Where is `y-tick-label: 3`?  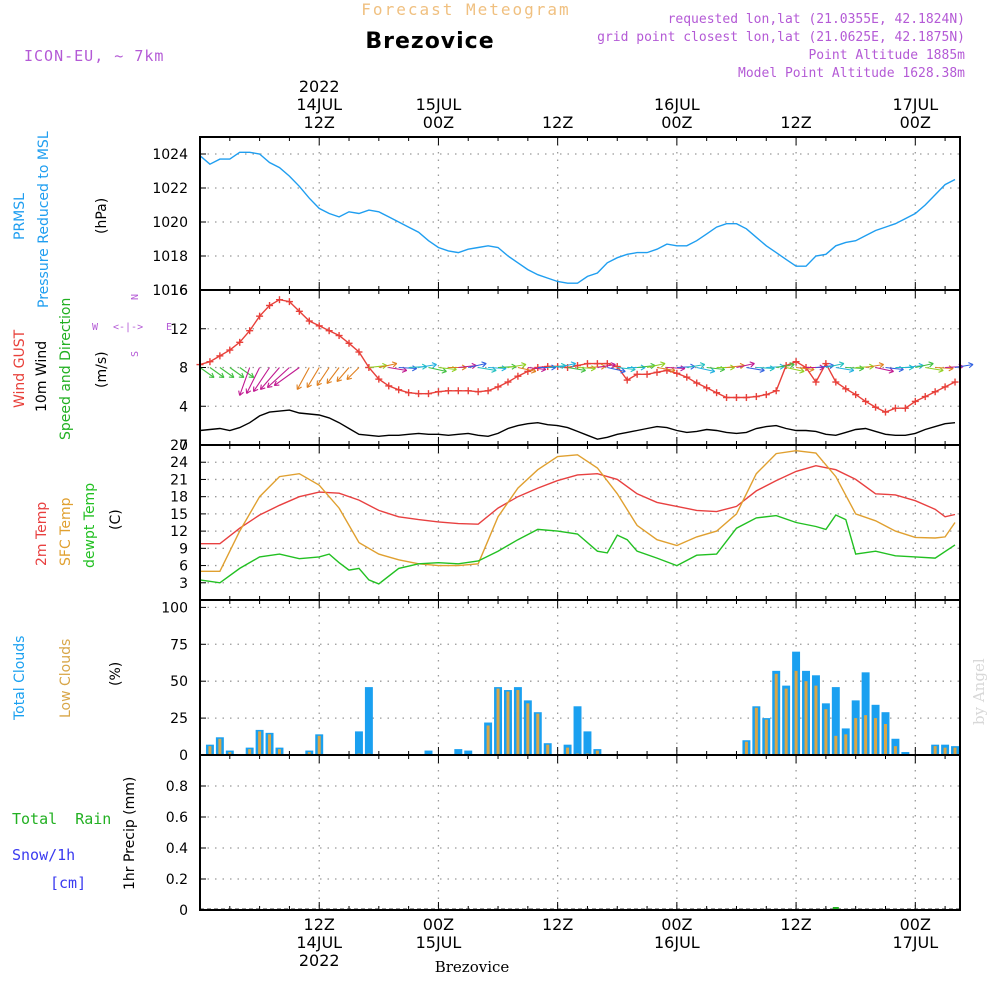
y-tick-label: 3 is located at coordinates (183, 584).